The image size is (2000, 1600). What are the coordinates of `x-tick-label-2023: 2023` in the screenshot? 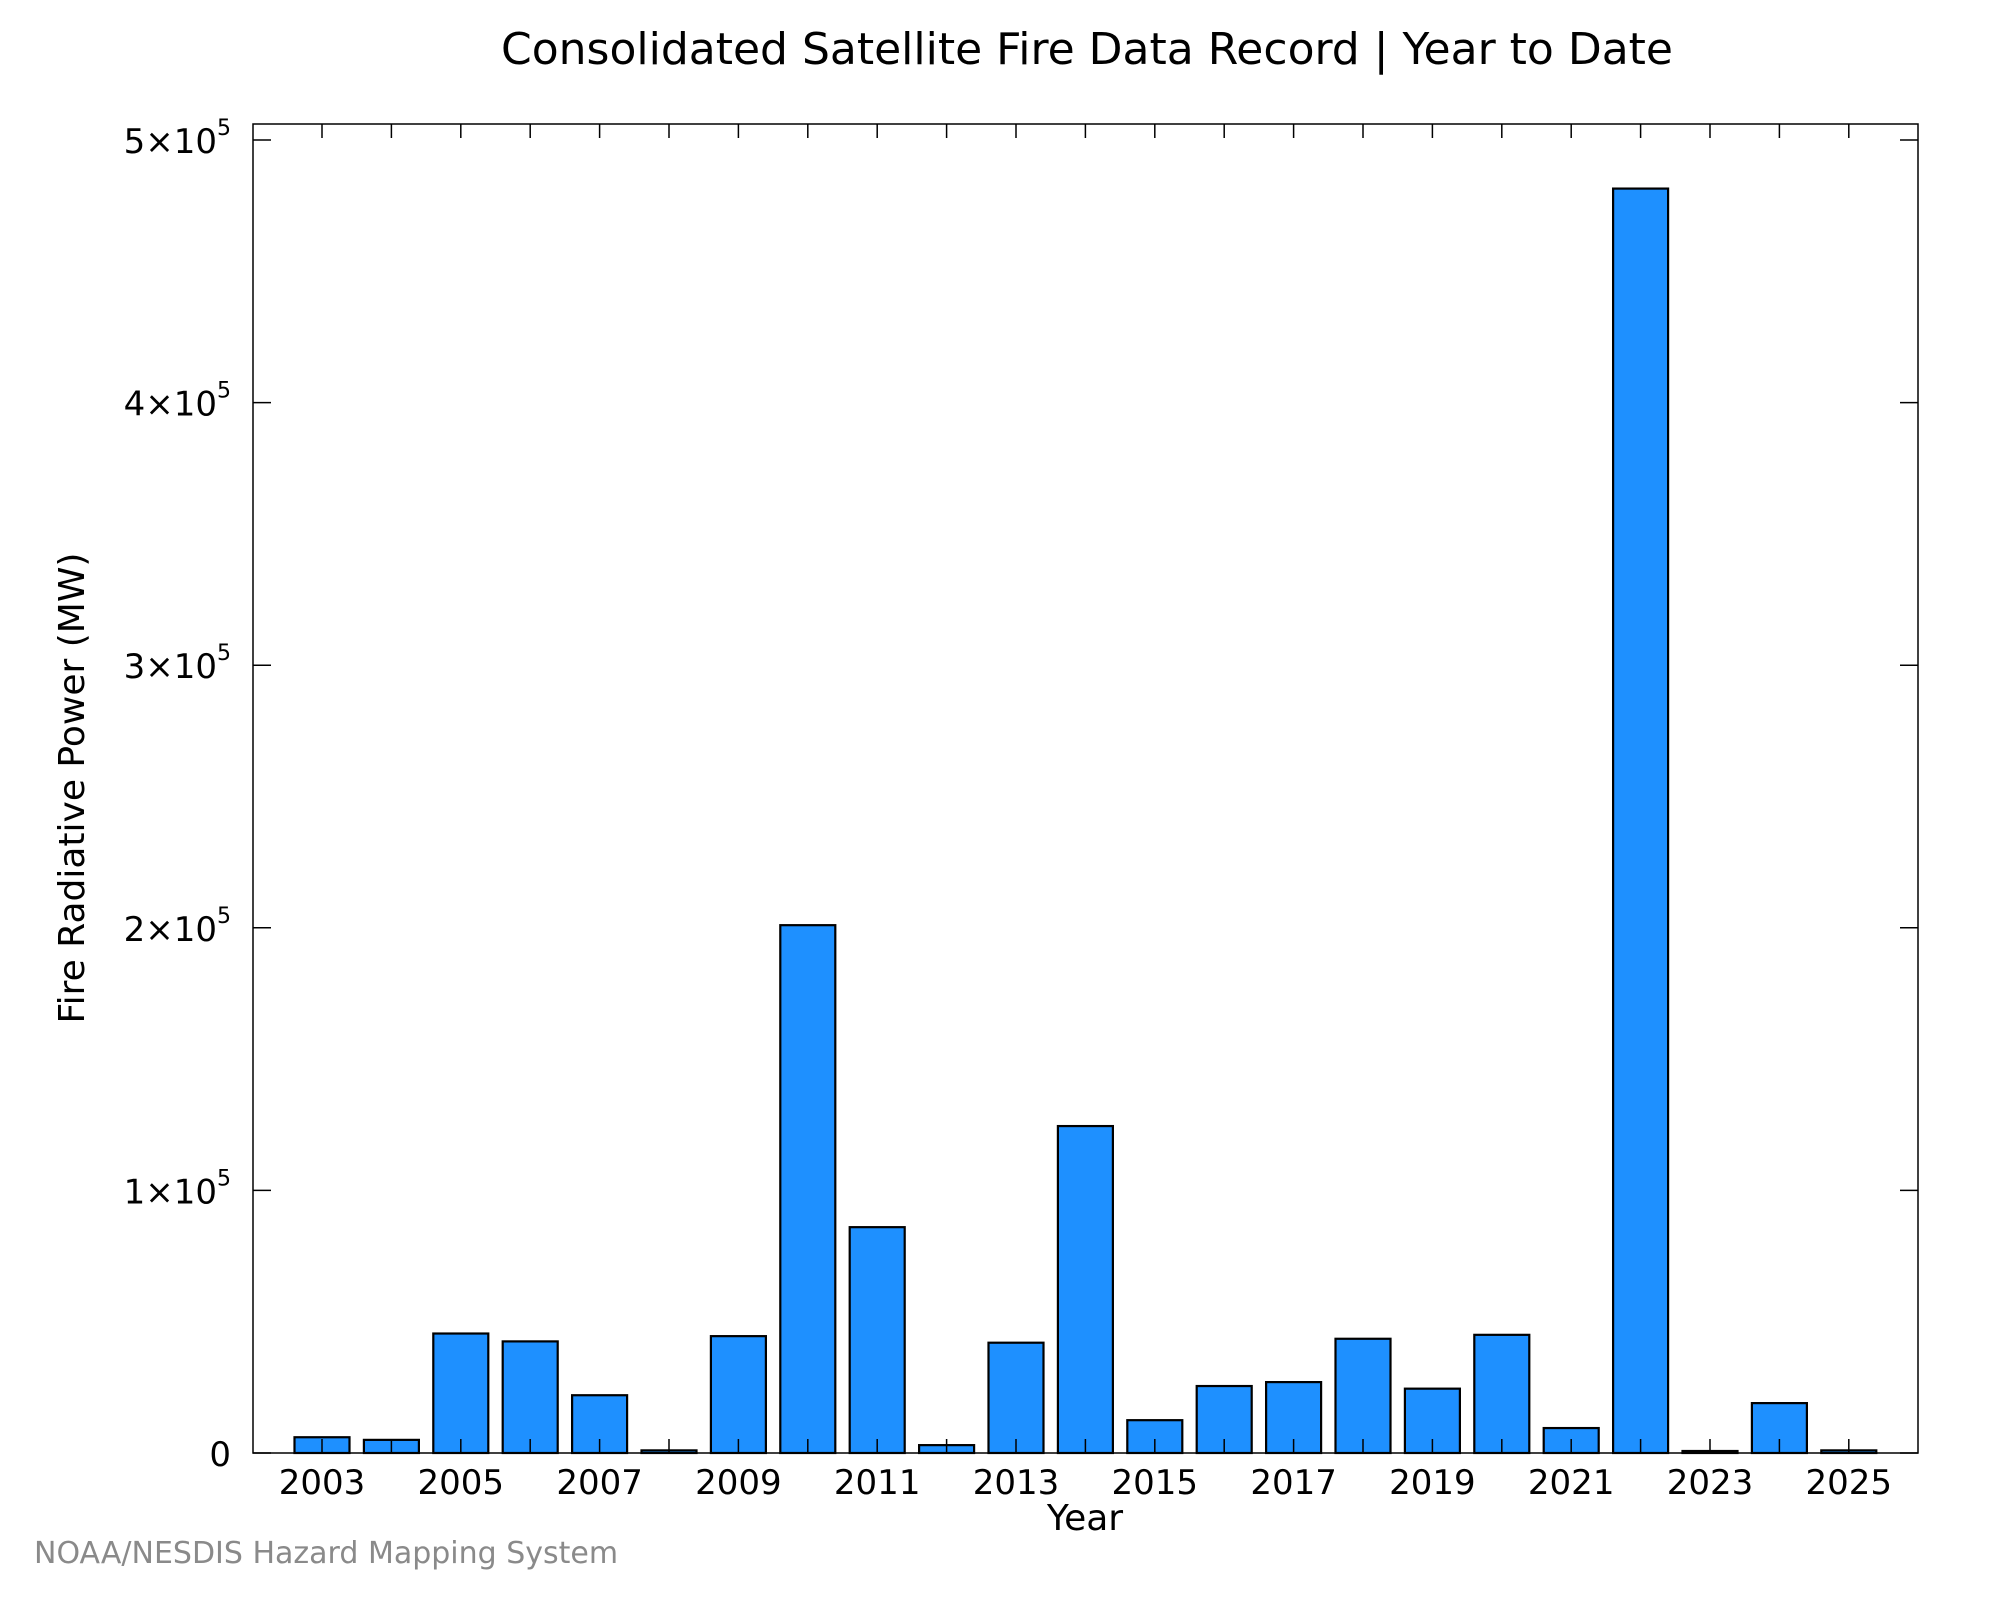 It's located at (1710, 1483).